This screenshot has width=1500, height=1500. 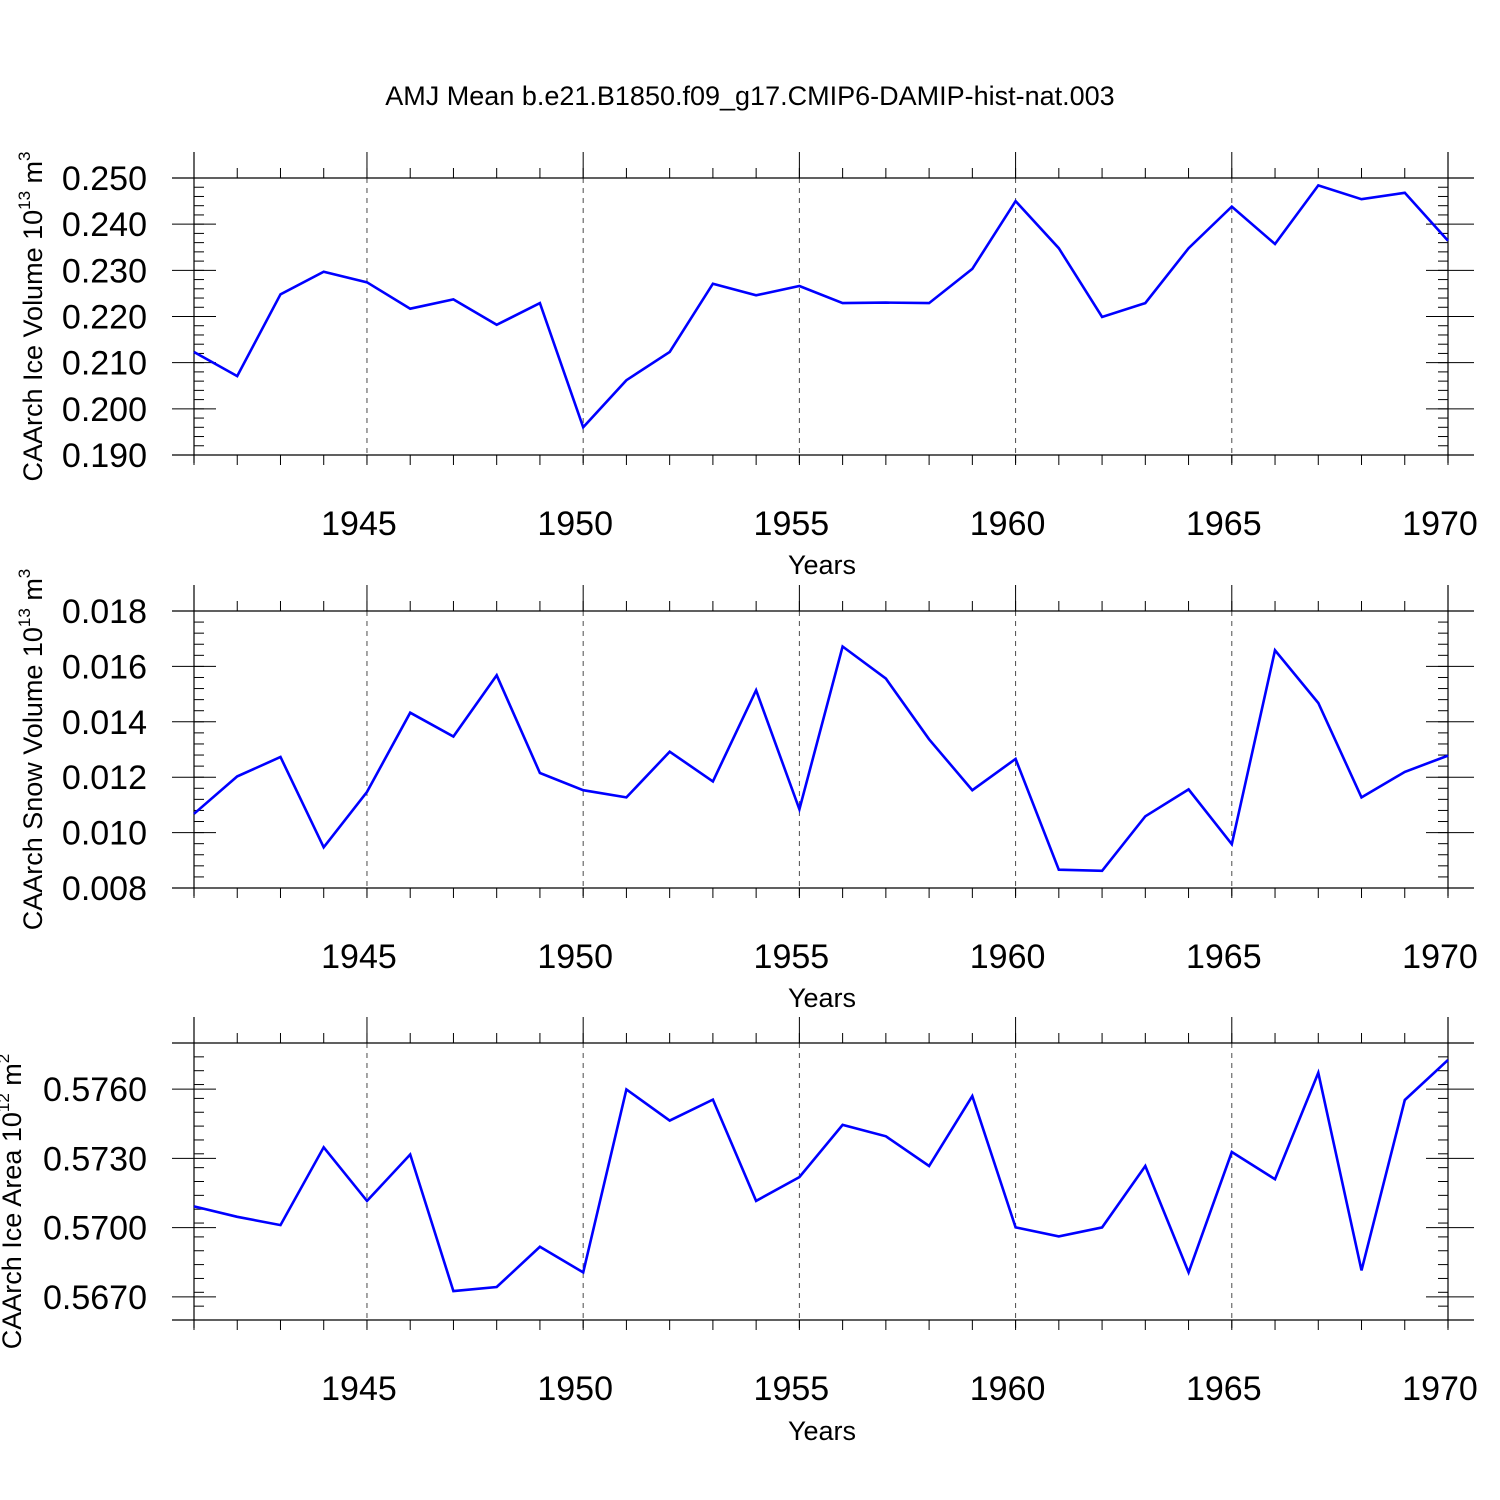 What do you see at coordinates (104, 364) in the screenshot?
I see `y-tick-label: 0.210` at bounding box center [104, 364].